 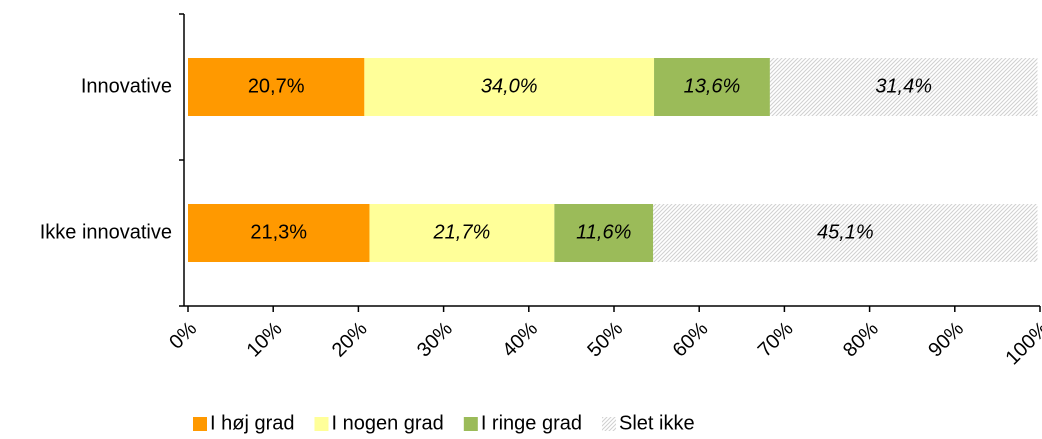 What do you see at coordinates (387, 423) in the screenshot?
I see `legend-label: I nogen grad` at bounding box center [387, 423].